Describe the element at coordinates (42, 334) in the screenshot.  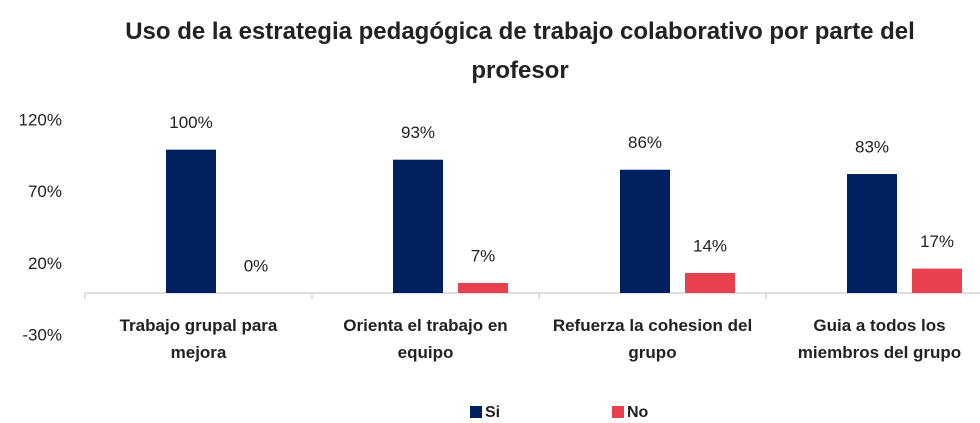
I see `y-tick-label: -30%` at that location.